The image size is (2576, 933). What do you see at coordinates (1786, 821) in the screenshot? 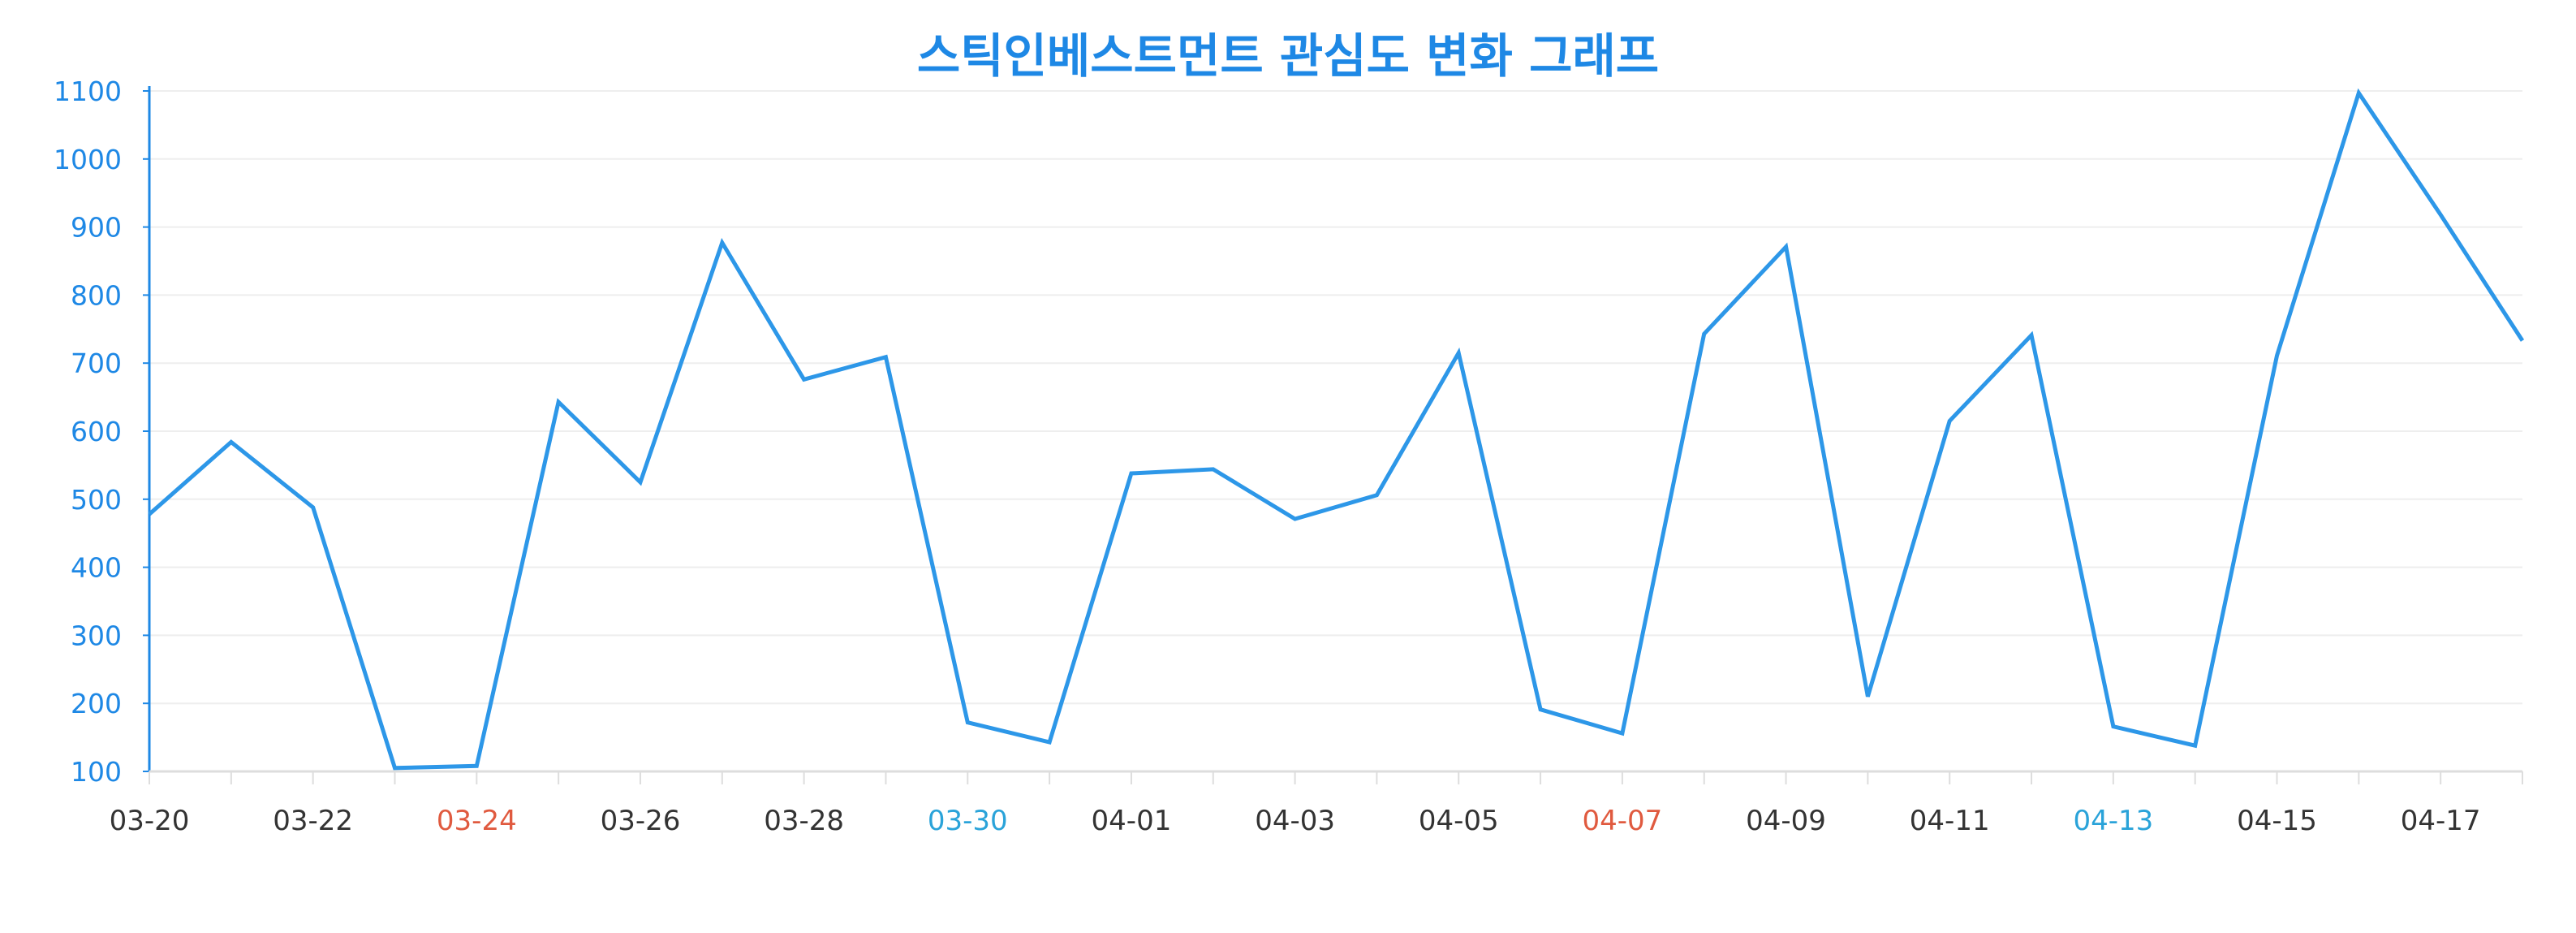
I see `x-tick-label: 04-09` at bounding box center [1786, 821].